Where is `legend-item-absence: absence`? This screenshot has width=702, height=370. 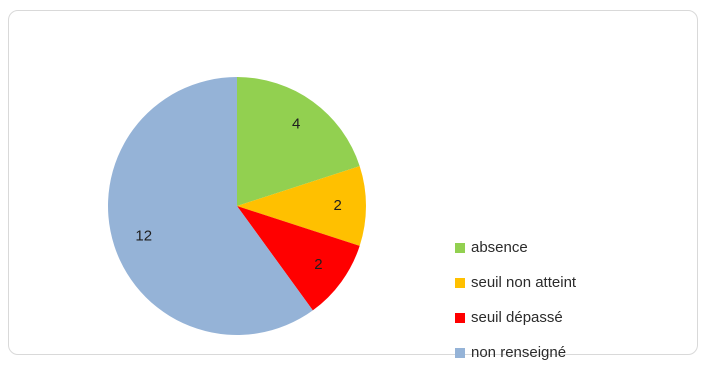
legend-item-absence: absence is located at coordinates (575, 247).